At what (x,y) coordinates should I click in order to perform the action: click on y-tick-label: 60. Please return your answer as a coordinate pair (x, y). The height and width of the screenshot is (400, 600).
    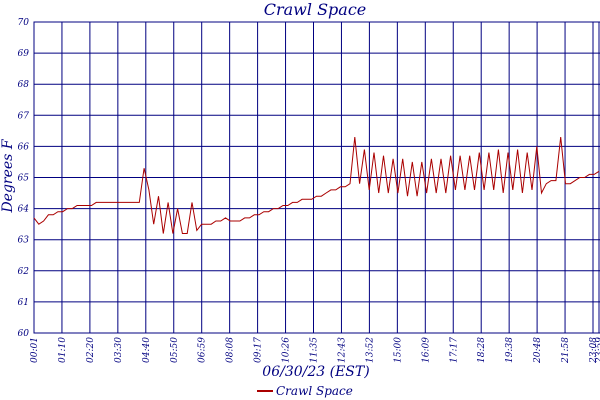
    Looking at the image, I should click on (24, 334).